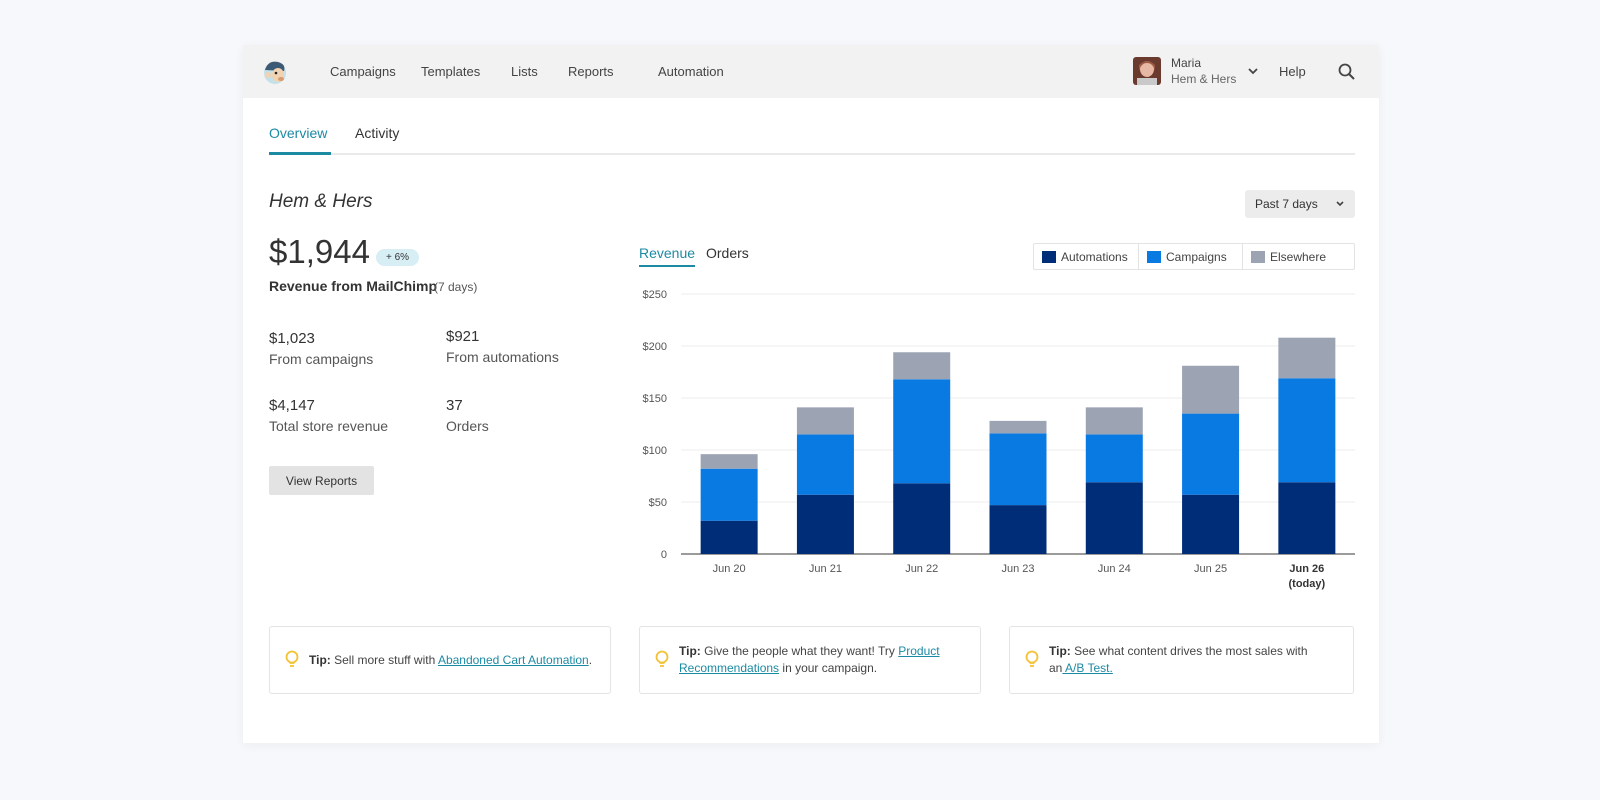 The height and width of the screenshot is (800, 1600). I want to click on x-tick-label: Jun 24, so click(1114, 569).